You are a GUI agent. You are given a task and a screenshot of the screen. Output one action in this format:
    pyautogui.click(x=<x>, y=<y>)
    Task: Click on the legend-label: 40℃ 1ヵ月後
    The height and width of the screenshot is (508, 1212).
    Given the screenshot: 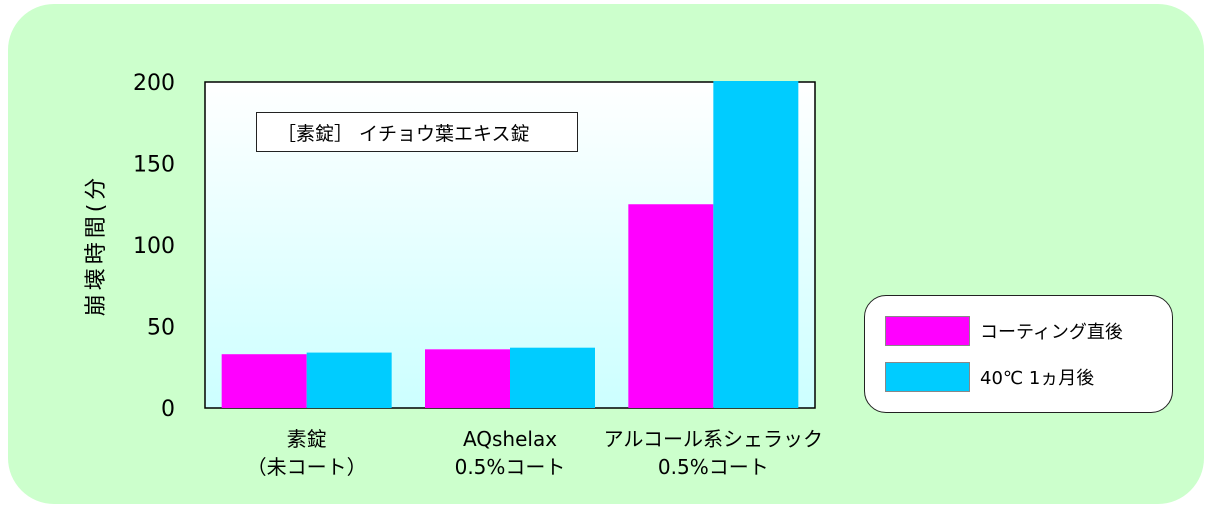 What is the action you would take?
    pyautogui.click(x=1037, y=378)
    